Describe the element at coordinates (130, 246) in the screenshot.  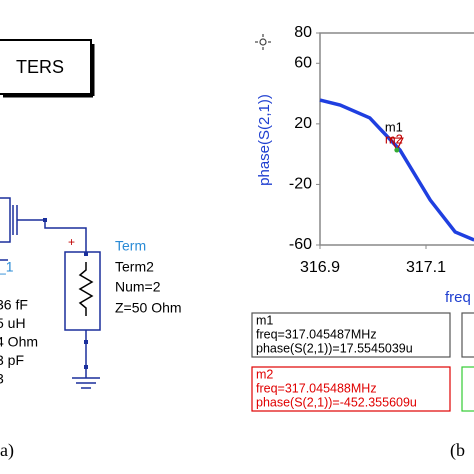
I see `term-type: Term` at that location.